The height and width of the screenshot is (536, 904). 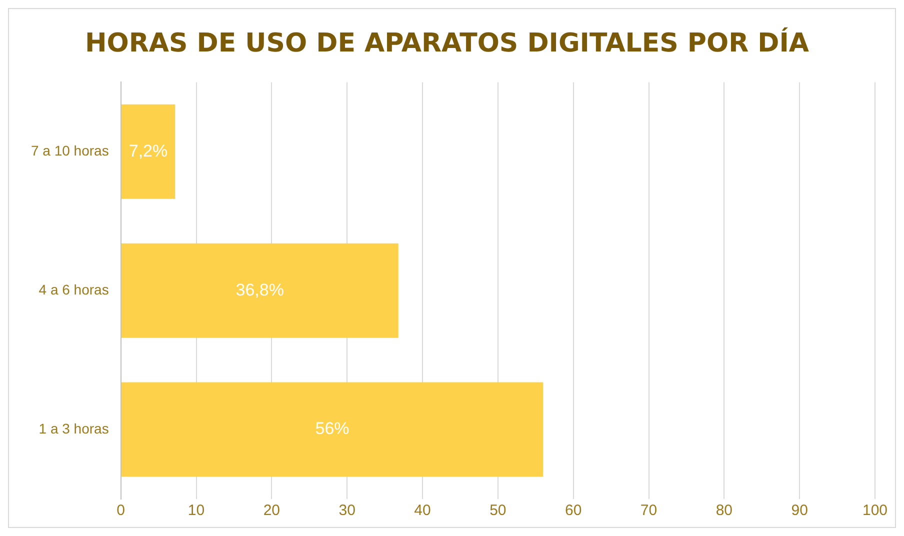 What do you see at coordinates (73, 289) in the screenshot?
I see `y-tick-label: 4 a 6 horas` at bounding box center [73, 289].